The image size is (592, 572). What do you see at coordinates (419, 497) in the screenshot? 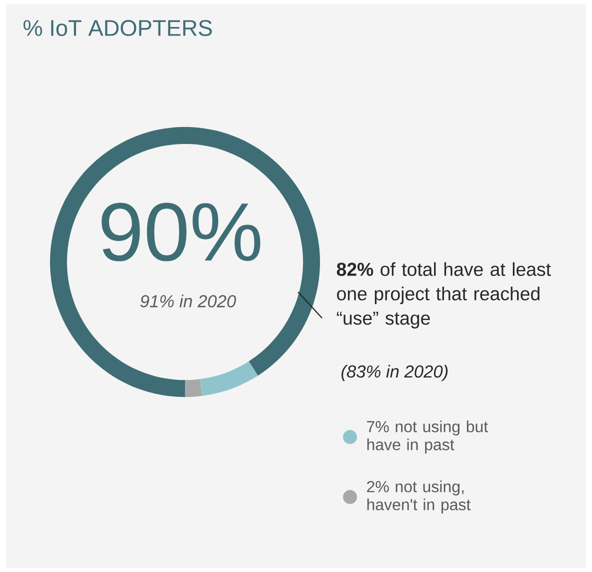
I see `legend-label: 2% not using, haven't in past` at bounding box center [419, 497].